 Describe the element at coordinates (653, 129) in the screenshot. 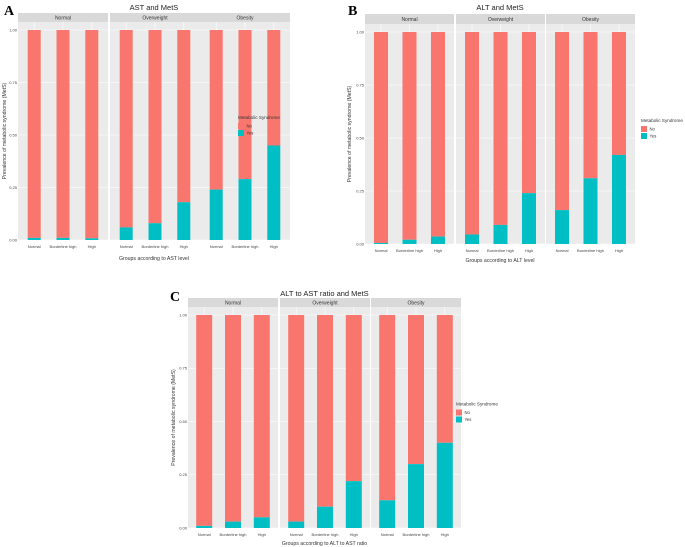

I see `legend-label: No` at that location.